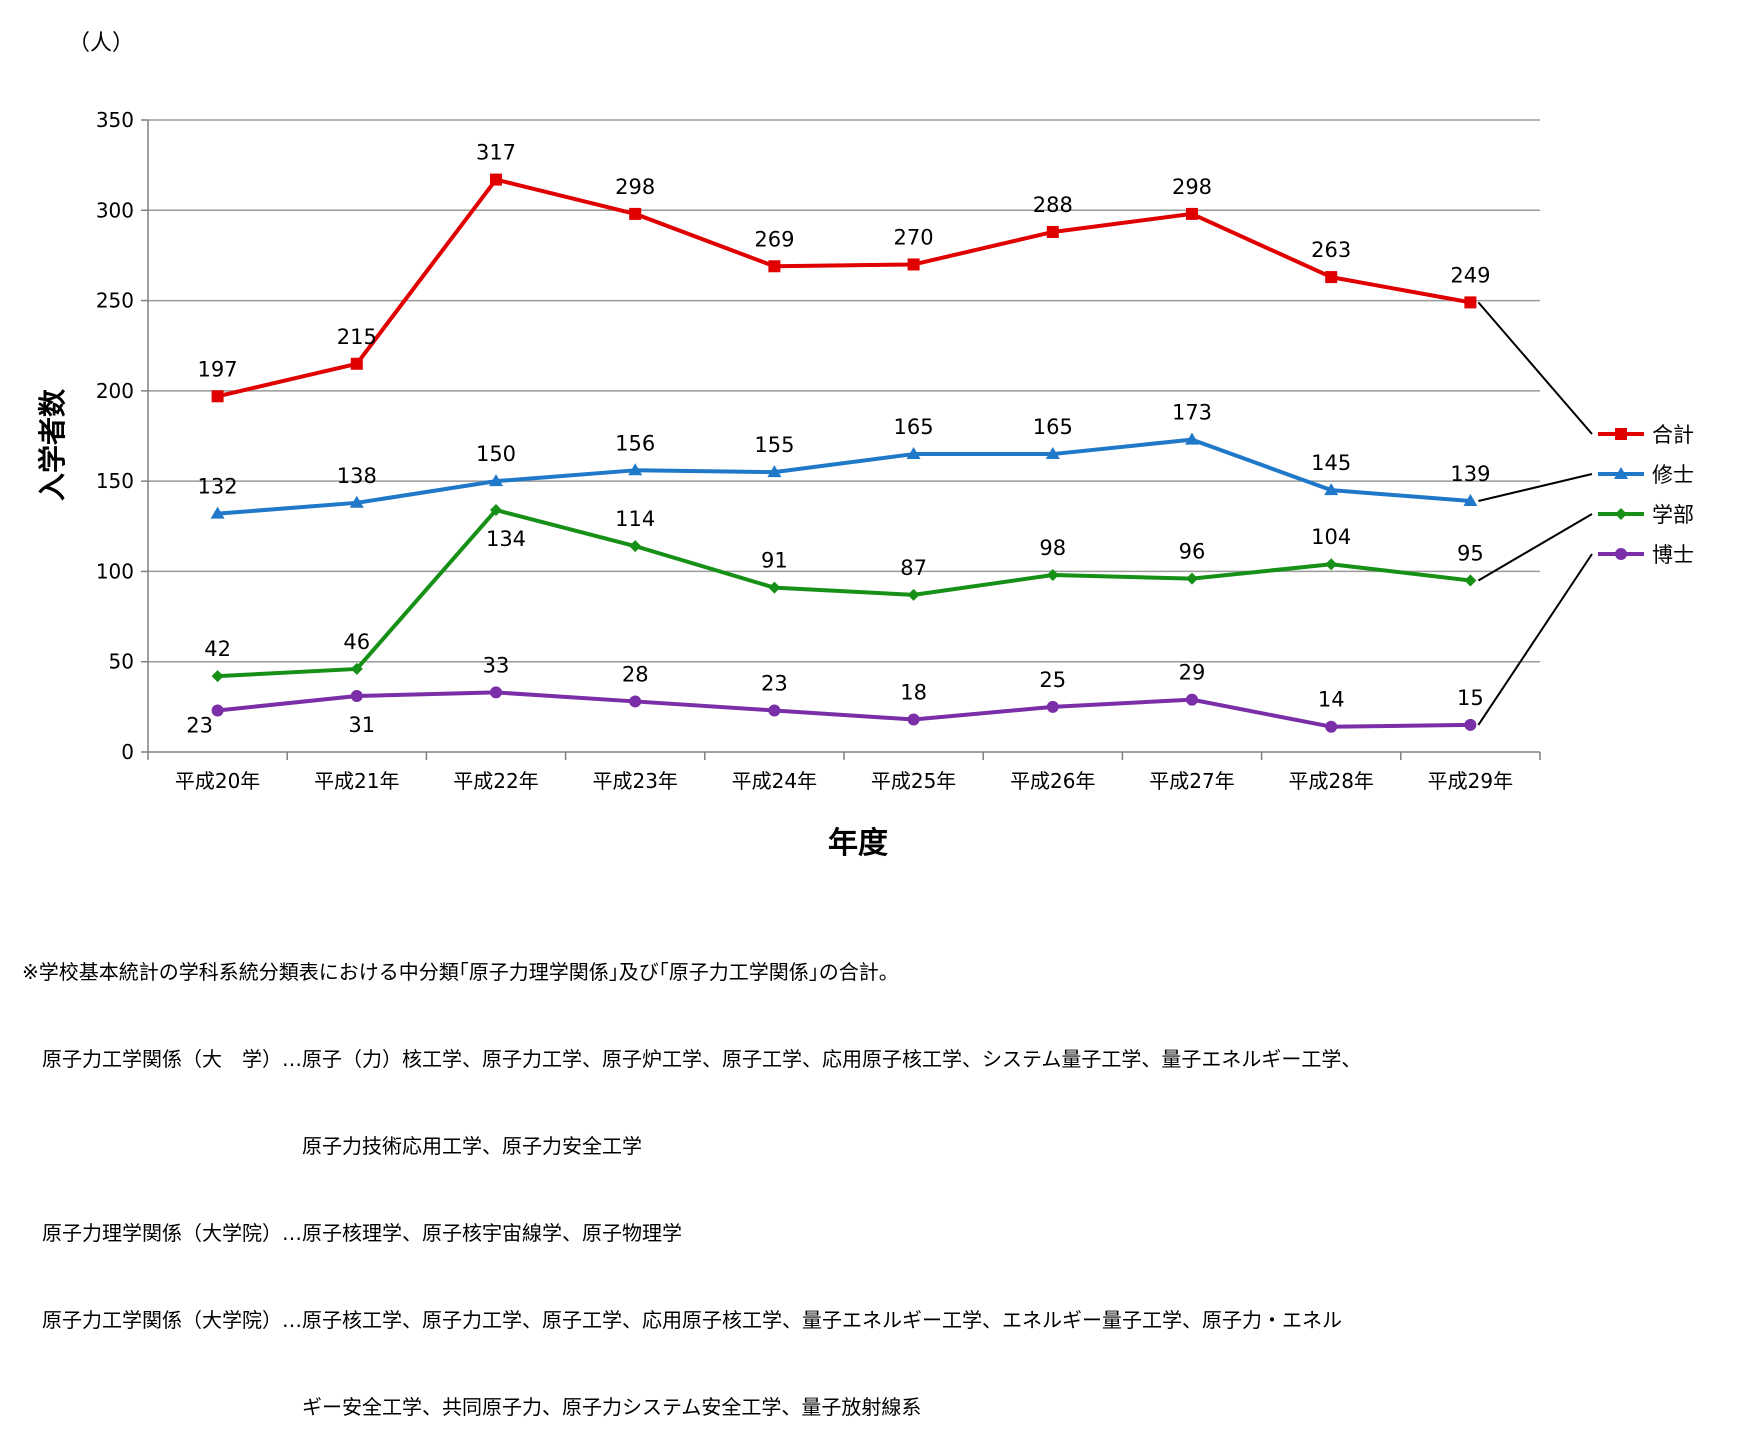 The width and height of the screenshot is (1740, 1451). I want to click on y-tick-label: 100, so click(115, 571).